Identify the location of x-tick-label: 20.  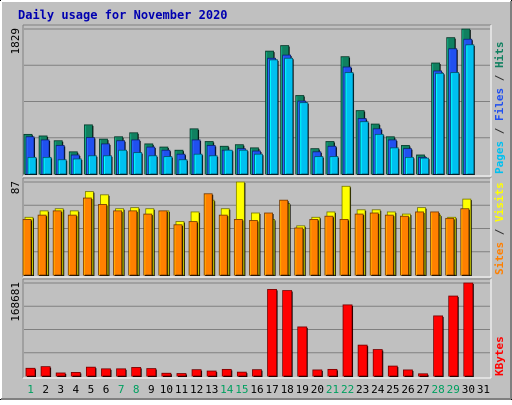
(317, 389).